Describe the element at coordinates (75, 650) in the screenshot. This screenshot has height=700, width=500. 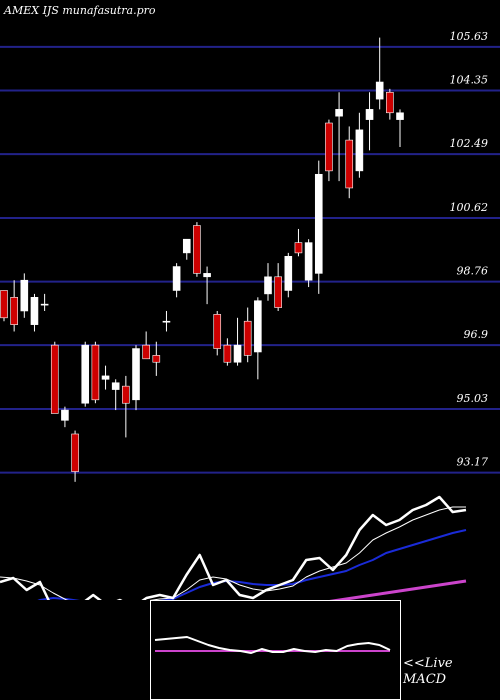
I see `legend-box` at that location.